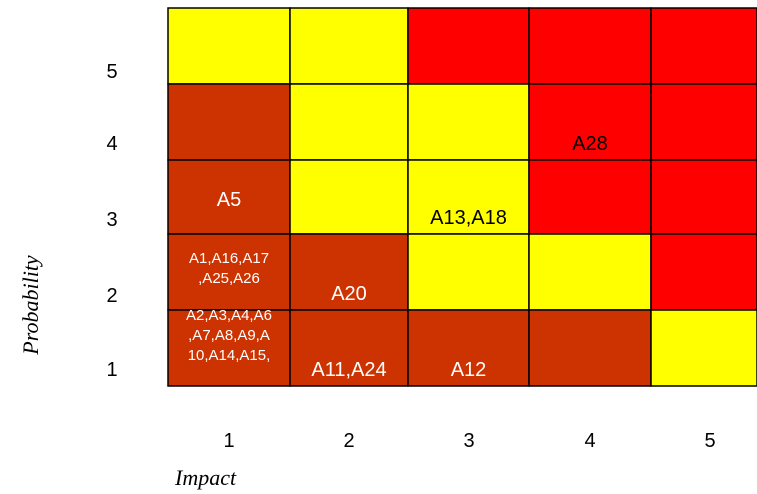  What do you see at coordinates (468, 348) in the screenshot?
I see `heatmap-cell-r1-c3` at bounding box center [468, 348].